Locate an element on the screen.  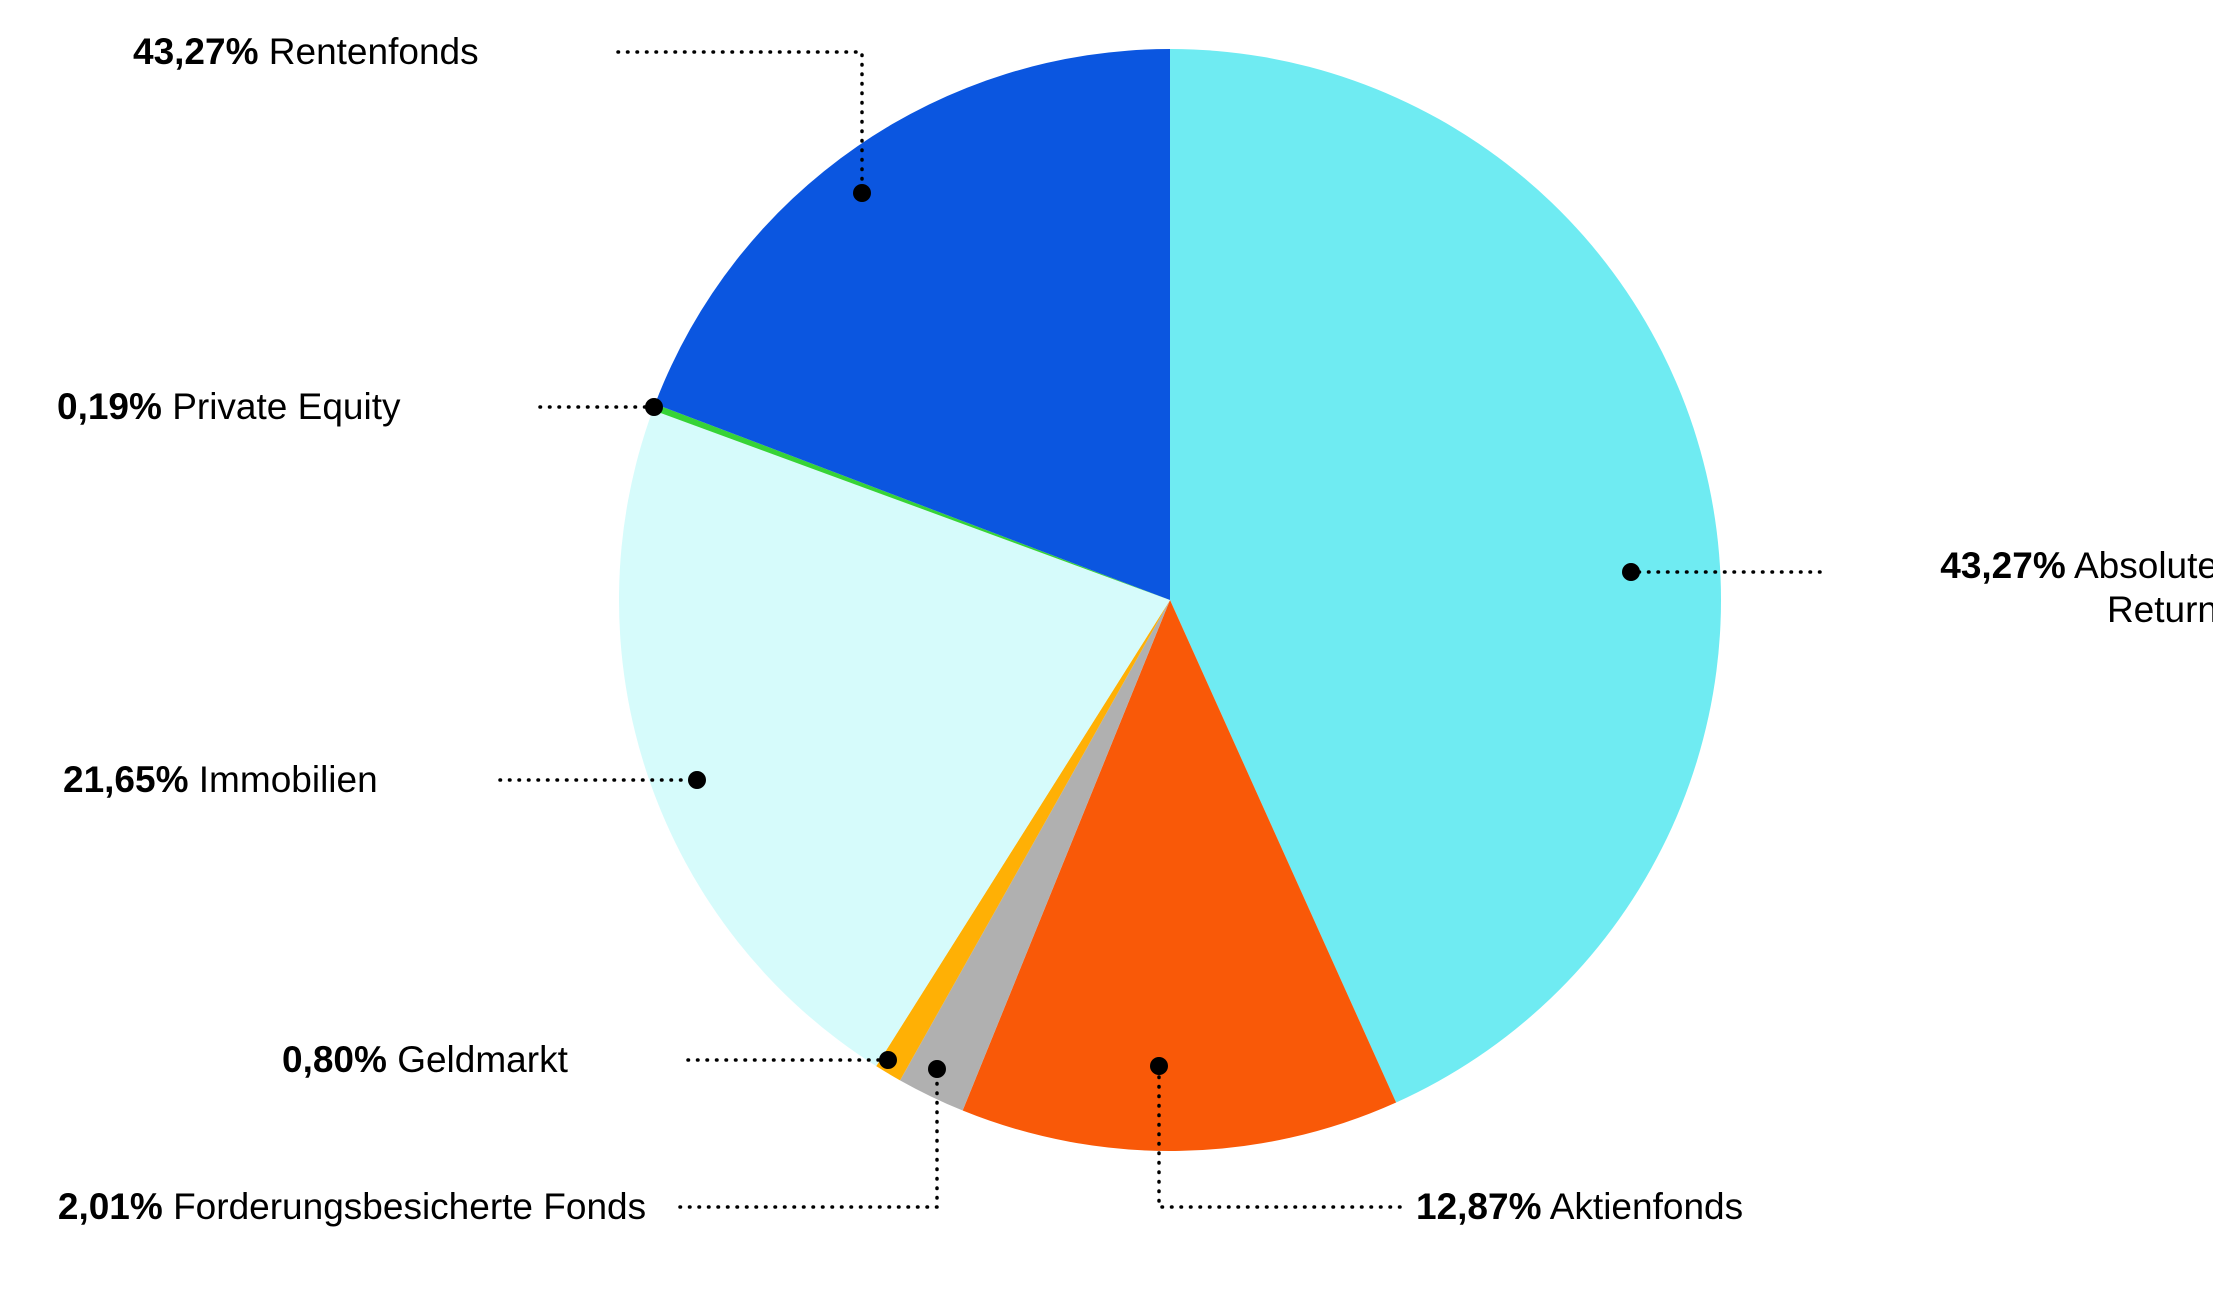
pie-slice-rentenfonds is located at coordinates (912, 324).